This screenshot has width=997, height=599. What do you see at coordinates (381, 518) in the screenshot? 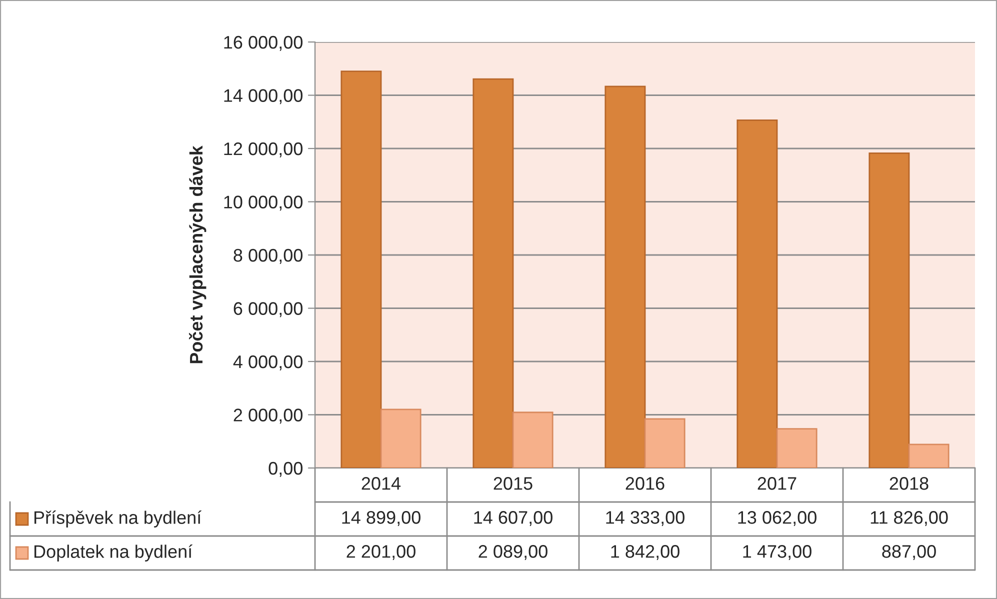
I see `data-label: 14 899,00` at bounding box center [381, 518].